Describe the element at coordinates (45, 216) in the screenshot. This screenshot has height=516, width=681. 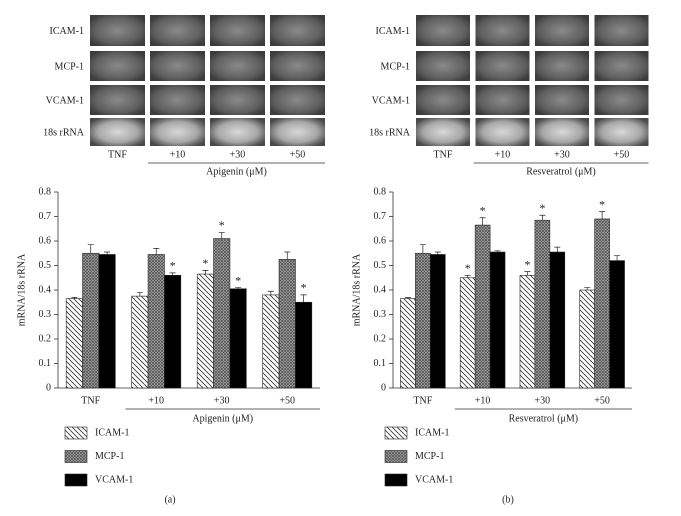
I see `y-tick-label: 0.7` at that location.